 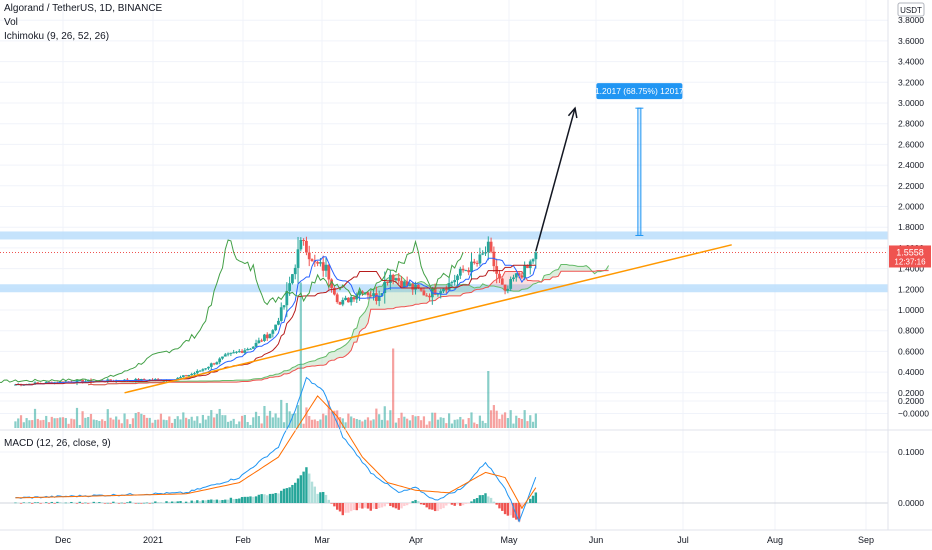 What do you see at coordinates (11, 22) in the screenshot?
I see `vol-legend: Vol` at bounding box center [11, 22].